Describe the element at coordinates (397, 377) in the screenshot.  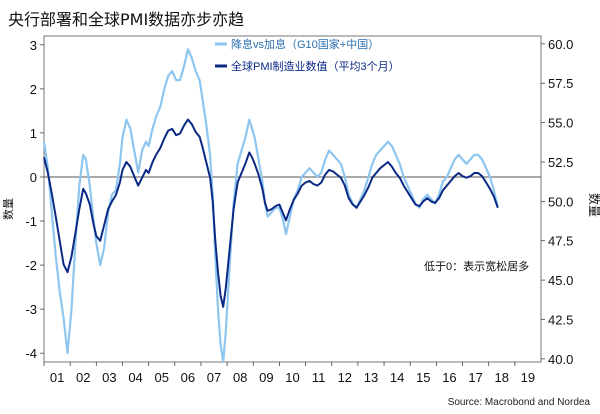
I see `x-tick-label: 14` at that location.